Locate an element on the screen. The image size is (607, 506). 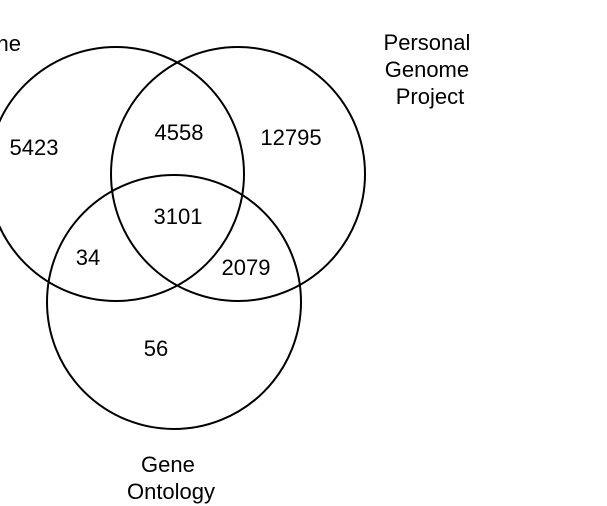
set-label-personal-genome-project: Personal Genome Project is located at coordinates (430, 69).